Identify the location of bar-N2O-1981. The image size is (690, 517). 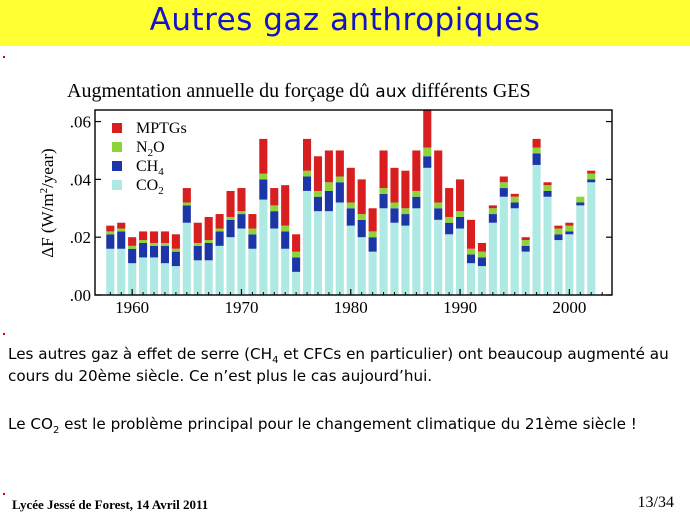
(361, 217).